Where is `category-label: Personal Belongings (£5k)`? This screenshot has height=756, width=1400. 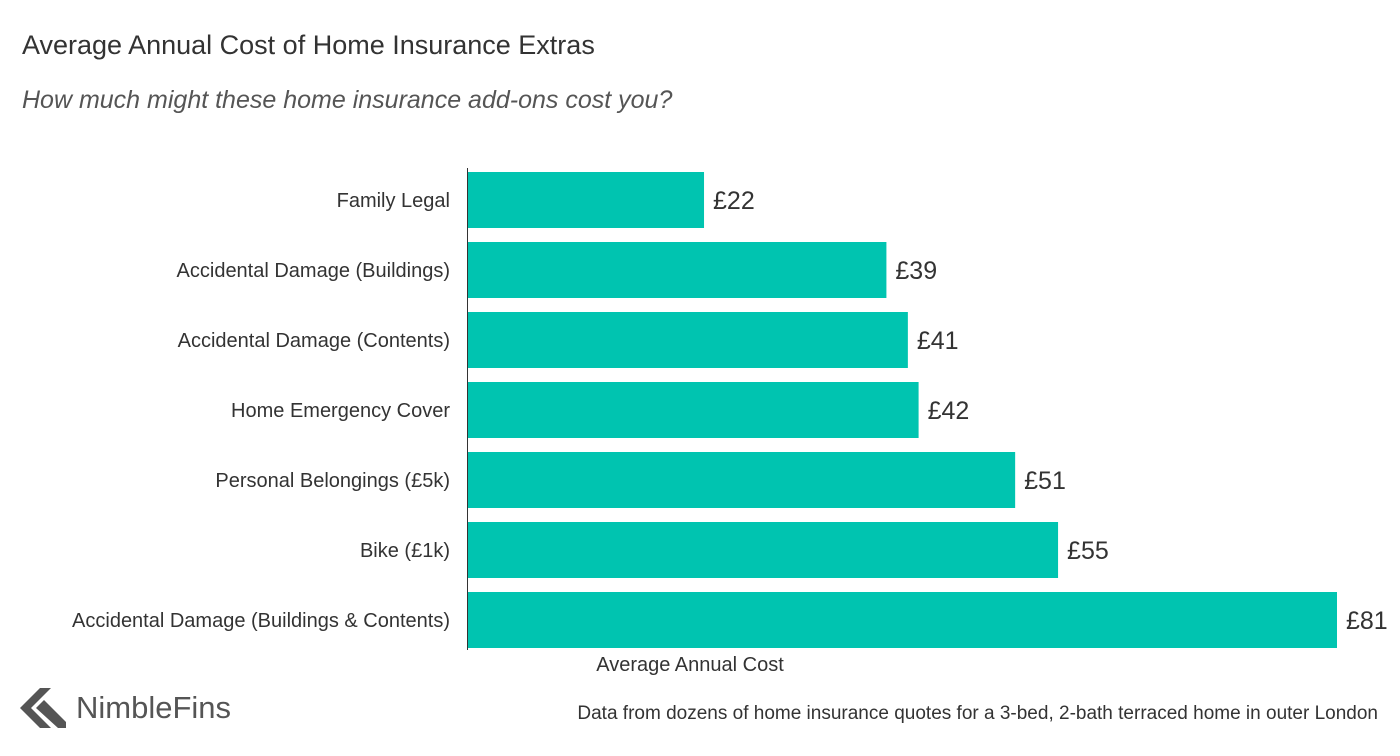
category-label: Personal Belongings (£5k) is located at coordinates (332, 481).